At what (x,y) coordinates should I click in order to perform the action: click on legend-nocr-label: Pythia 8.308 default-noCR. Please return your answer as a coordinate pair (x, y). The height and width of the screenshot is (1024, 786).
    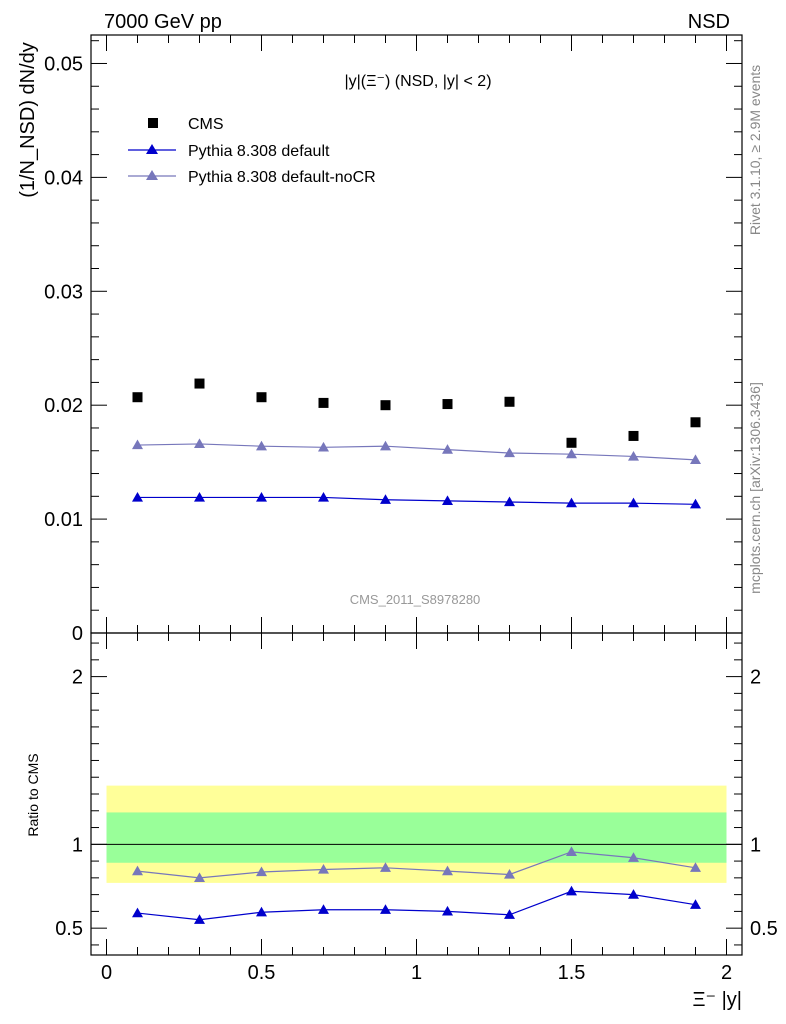
    Looking at the image, I should click on (282, 177).